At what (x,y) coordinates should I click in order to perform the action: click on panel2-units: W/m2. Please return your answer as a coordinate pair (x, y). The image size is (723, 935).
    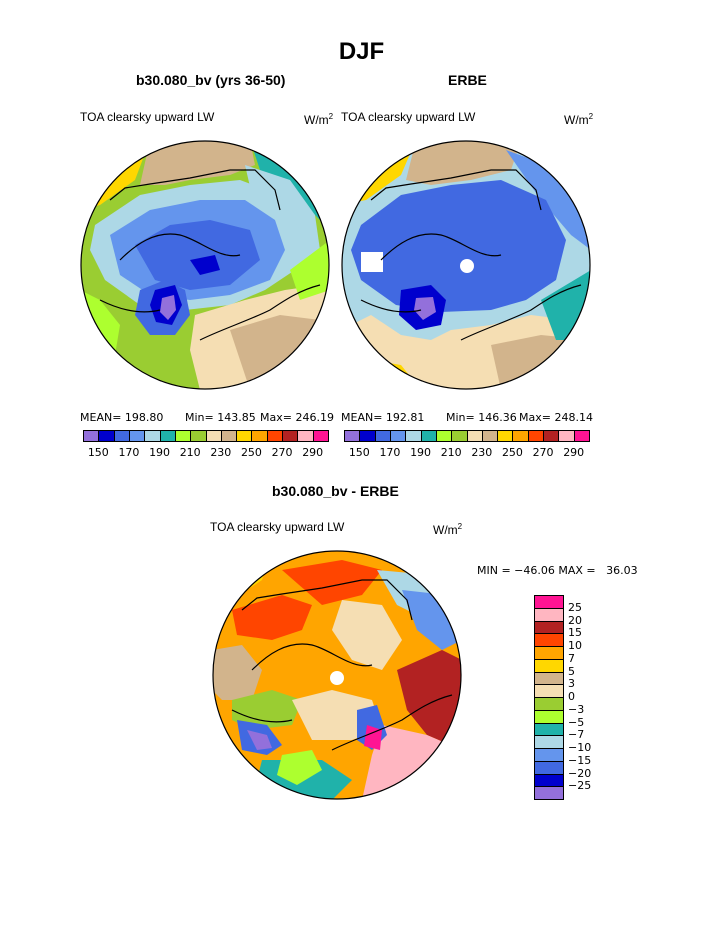
    Looking at the image, I should click on (579, 119).